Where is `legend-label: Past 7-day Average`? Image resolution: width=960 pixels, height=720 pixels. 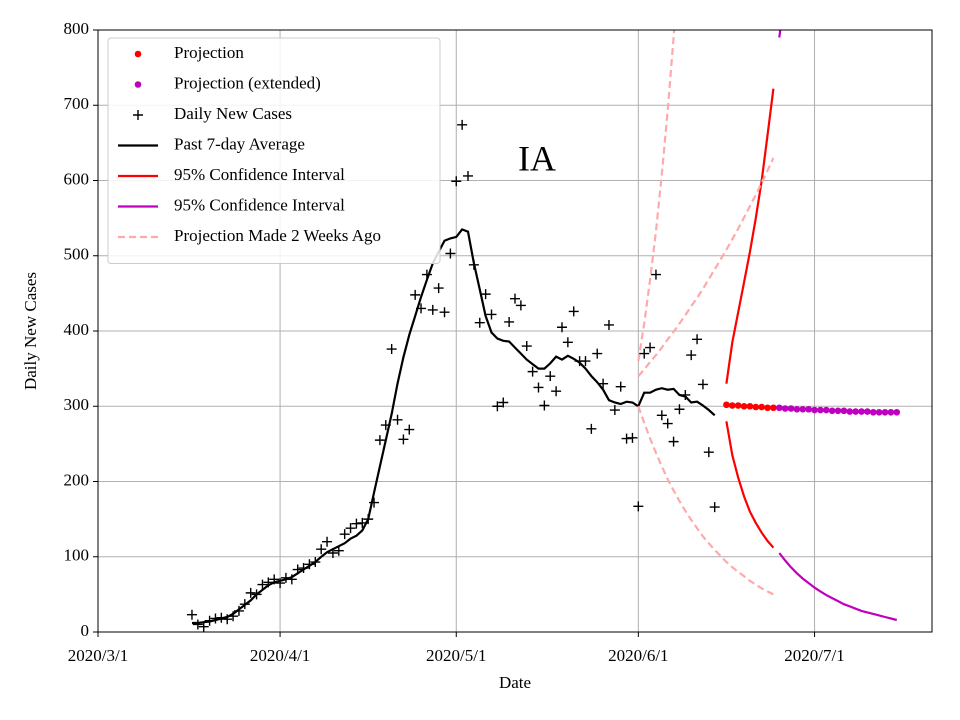
legend-label: Past 7-day Average is located at coordinates (239, 143).